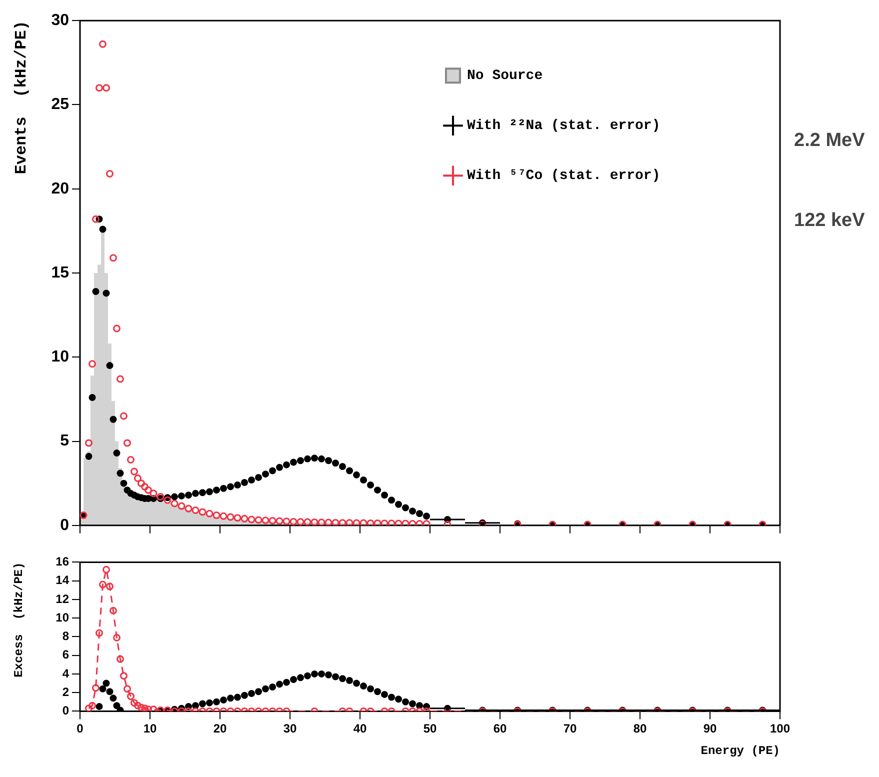 This screenshot has width=879, height=777. What do you see at coordinates (60, 21) in the screenshot?
I see `y-tick-label: 30` at bounding box center [60, 21].